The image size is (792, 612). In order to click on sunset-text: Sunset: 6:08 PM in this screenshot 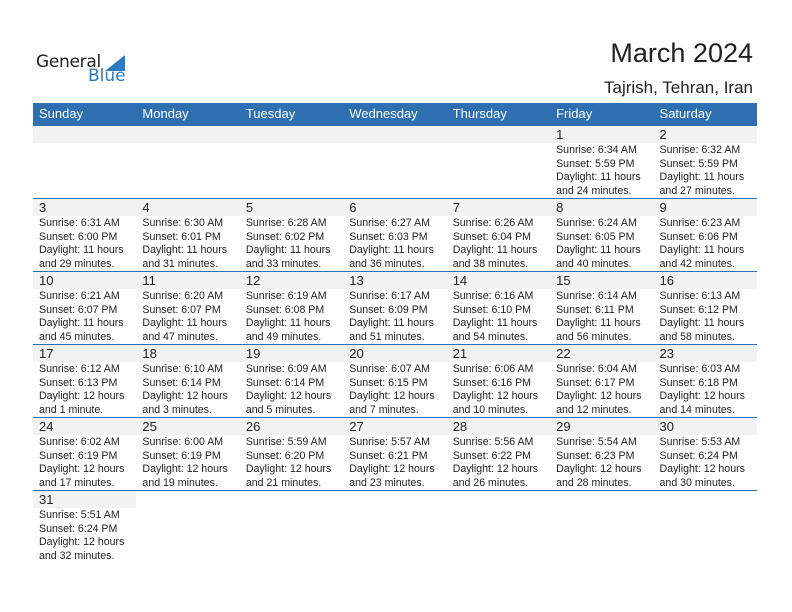, I will do `click(285, 309)`.